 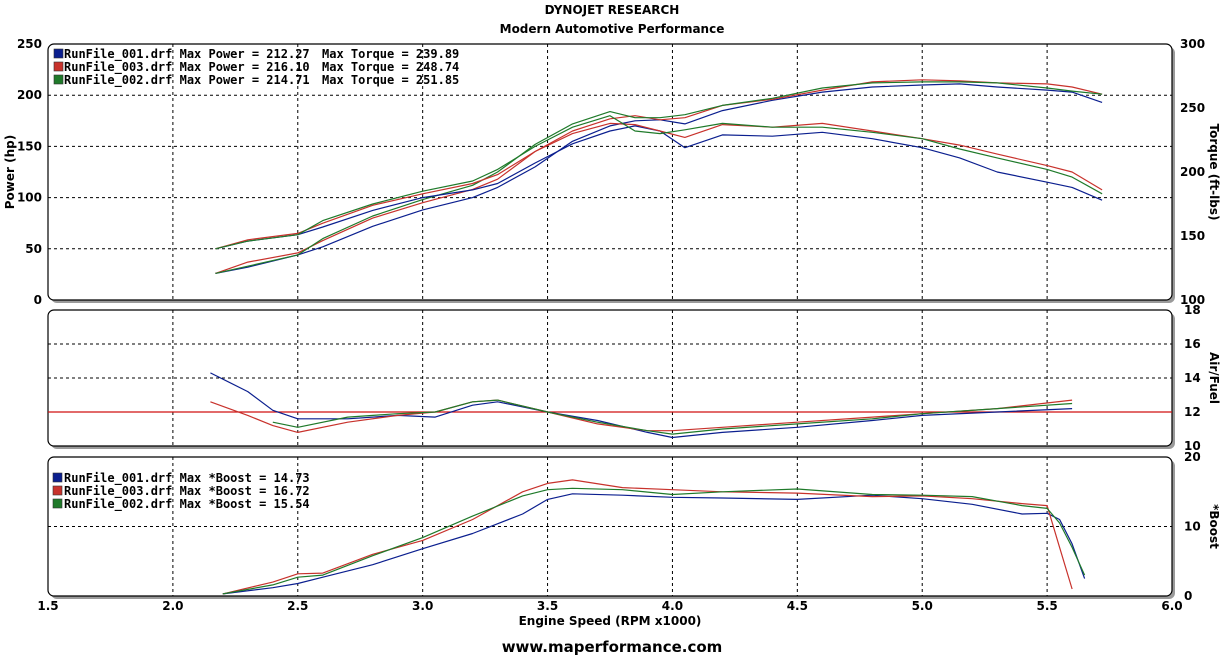 What do you see at coordinates (187, 478) in the screenshot?
I see `boost-legend-entry: RunFile_001.drf Max *Boost = 14.73` at bounding box center [187, 478].